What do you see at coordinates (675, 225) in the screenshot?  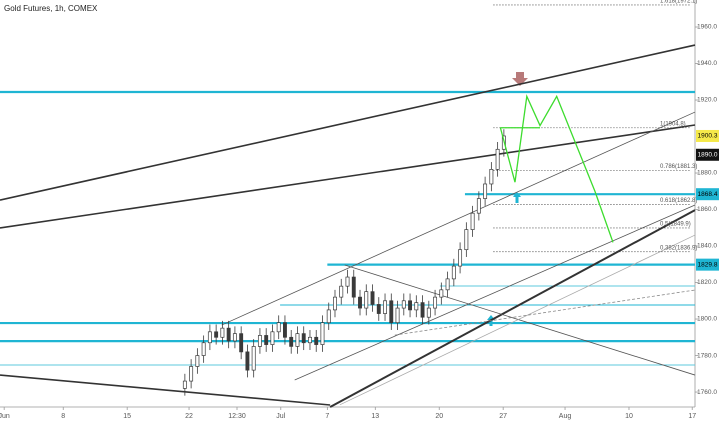 I see `fib-label: 0.5(1849.9)` at bounding box center [675, 225].